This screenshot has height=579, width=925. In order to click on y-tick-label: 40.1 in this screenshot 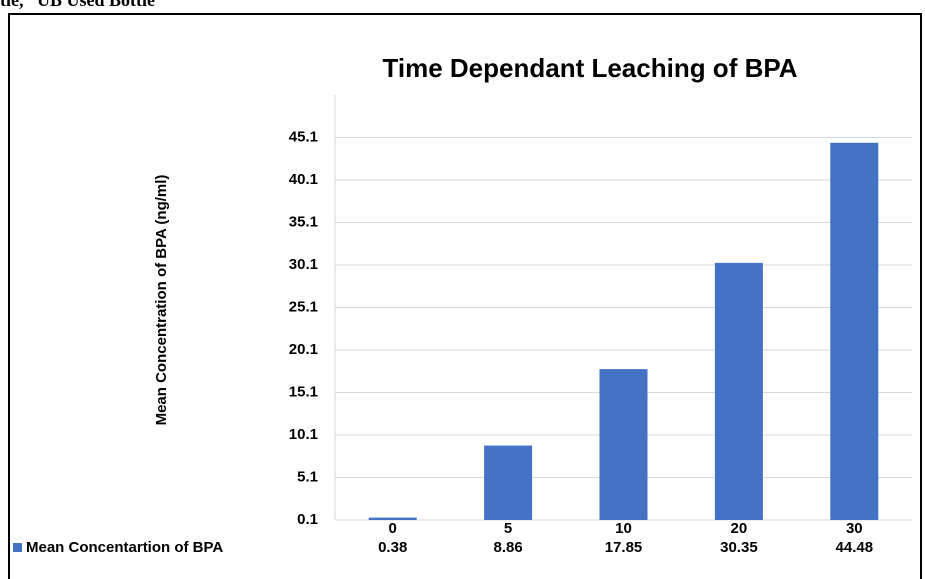, I will do `click(303, 179)`.